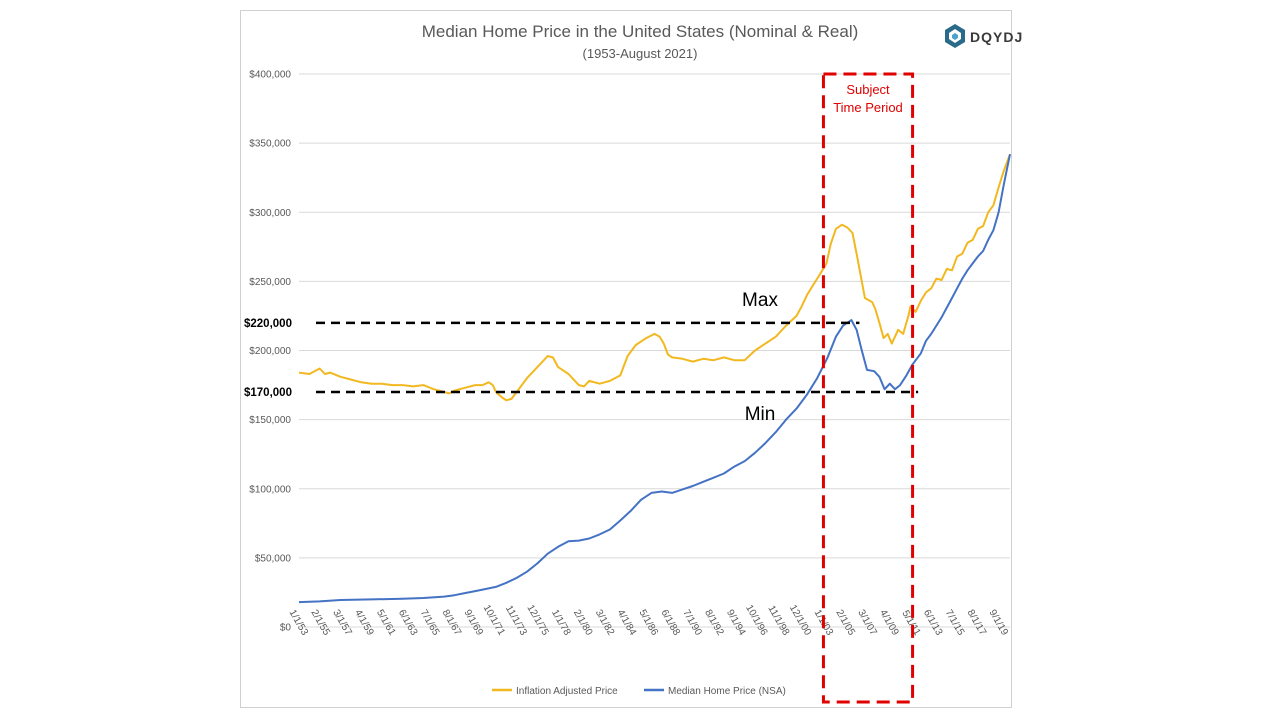 This screenshot has width=1280, height=725. What do you see at coordinates (727, 691) in the screenshot?
I see `legend-label-nominal: Median Home Price (NSA)` at bounding box center [727, 691].